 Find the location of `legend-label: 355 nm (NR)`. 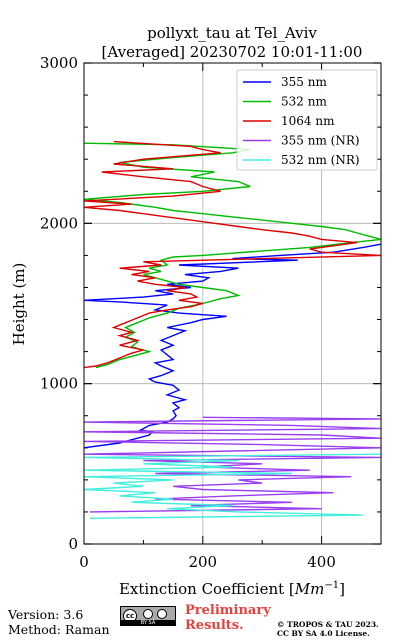

legend-label: 355 nm (NR) is located at coordinates (320, 141).